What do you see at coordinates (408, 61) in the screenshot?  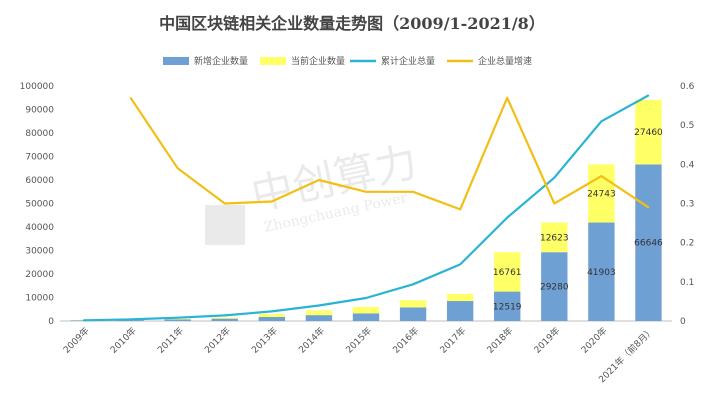 I see `legend-label-cumulative: 累计企业总量` at bounding box center [408, 61].